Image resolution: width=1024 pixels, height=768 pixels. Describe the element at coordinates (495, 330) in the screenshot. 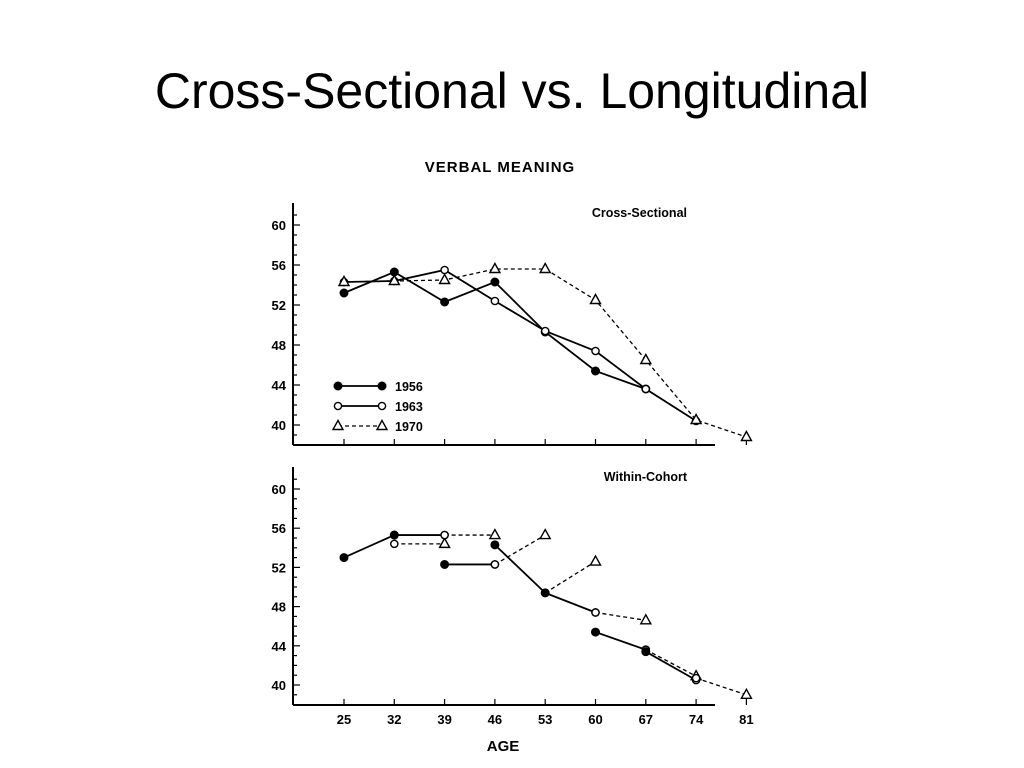

I see `series-line-1956` at that location.